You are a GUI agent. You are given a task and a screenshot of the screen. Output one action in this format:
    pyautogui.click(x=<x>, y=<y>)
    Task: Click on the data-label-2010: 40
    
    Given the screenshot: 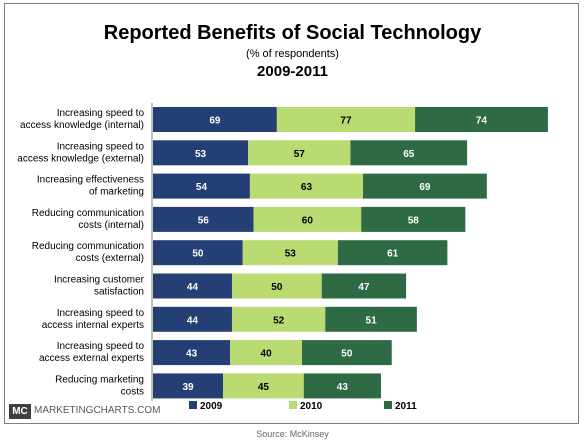 What is the action you would take?
    pyautogui.click(x=267, y=354)
    